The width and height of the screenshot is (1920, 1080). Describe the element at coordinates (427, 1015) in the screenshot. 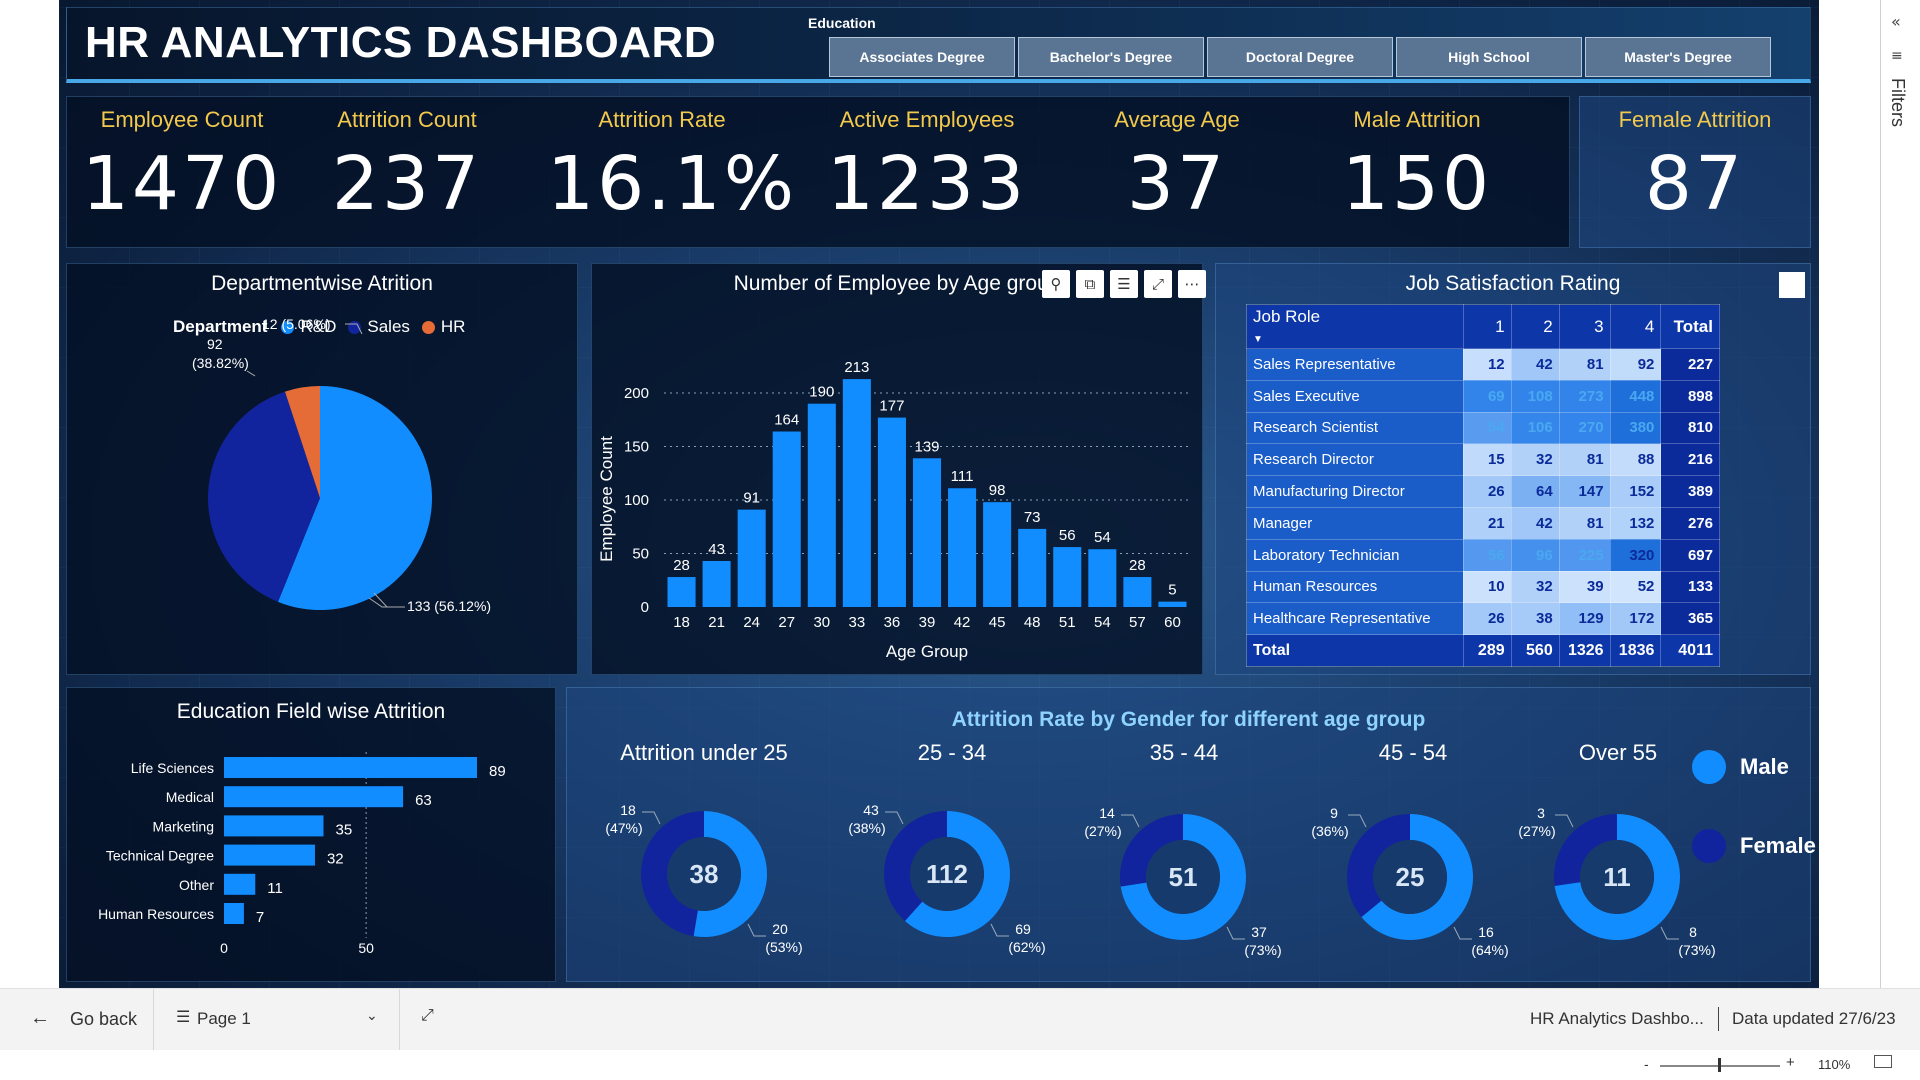

I see `collapse-icon: ⤢` at that location.